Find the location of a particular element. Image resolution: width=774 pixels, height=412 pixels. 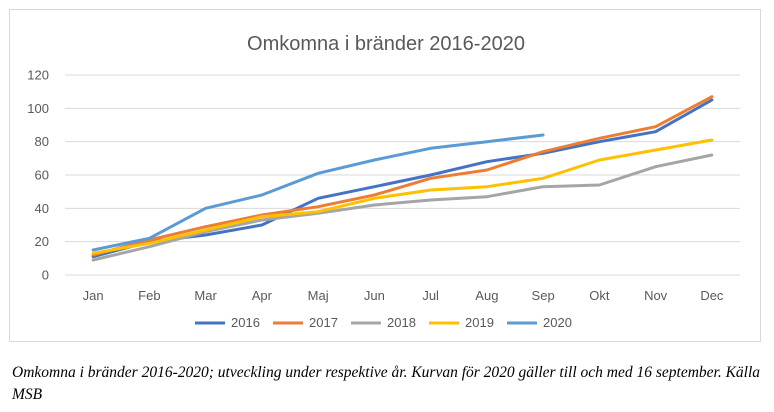

legend-label-2017: 2017 is located at coordinates (323, 322).